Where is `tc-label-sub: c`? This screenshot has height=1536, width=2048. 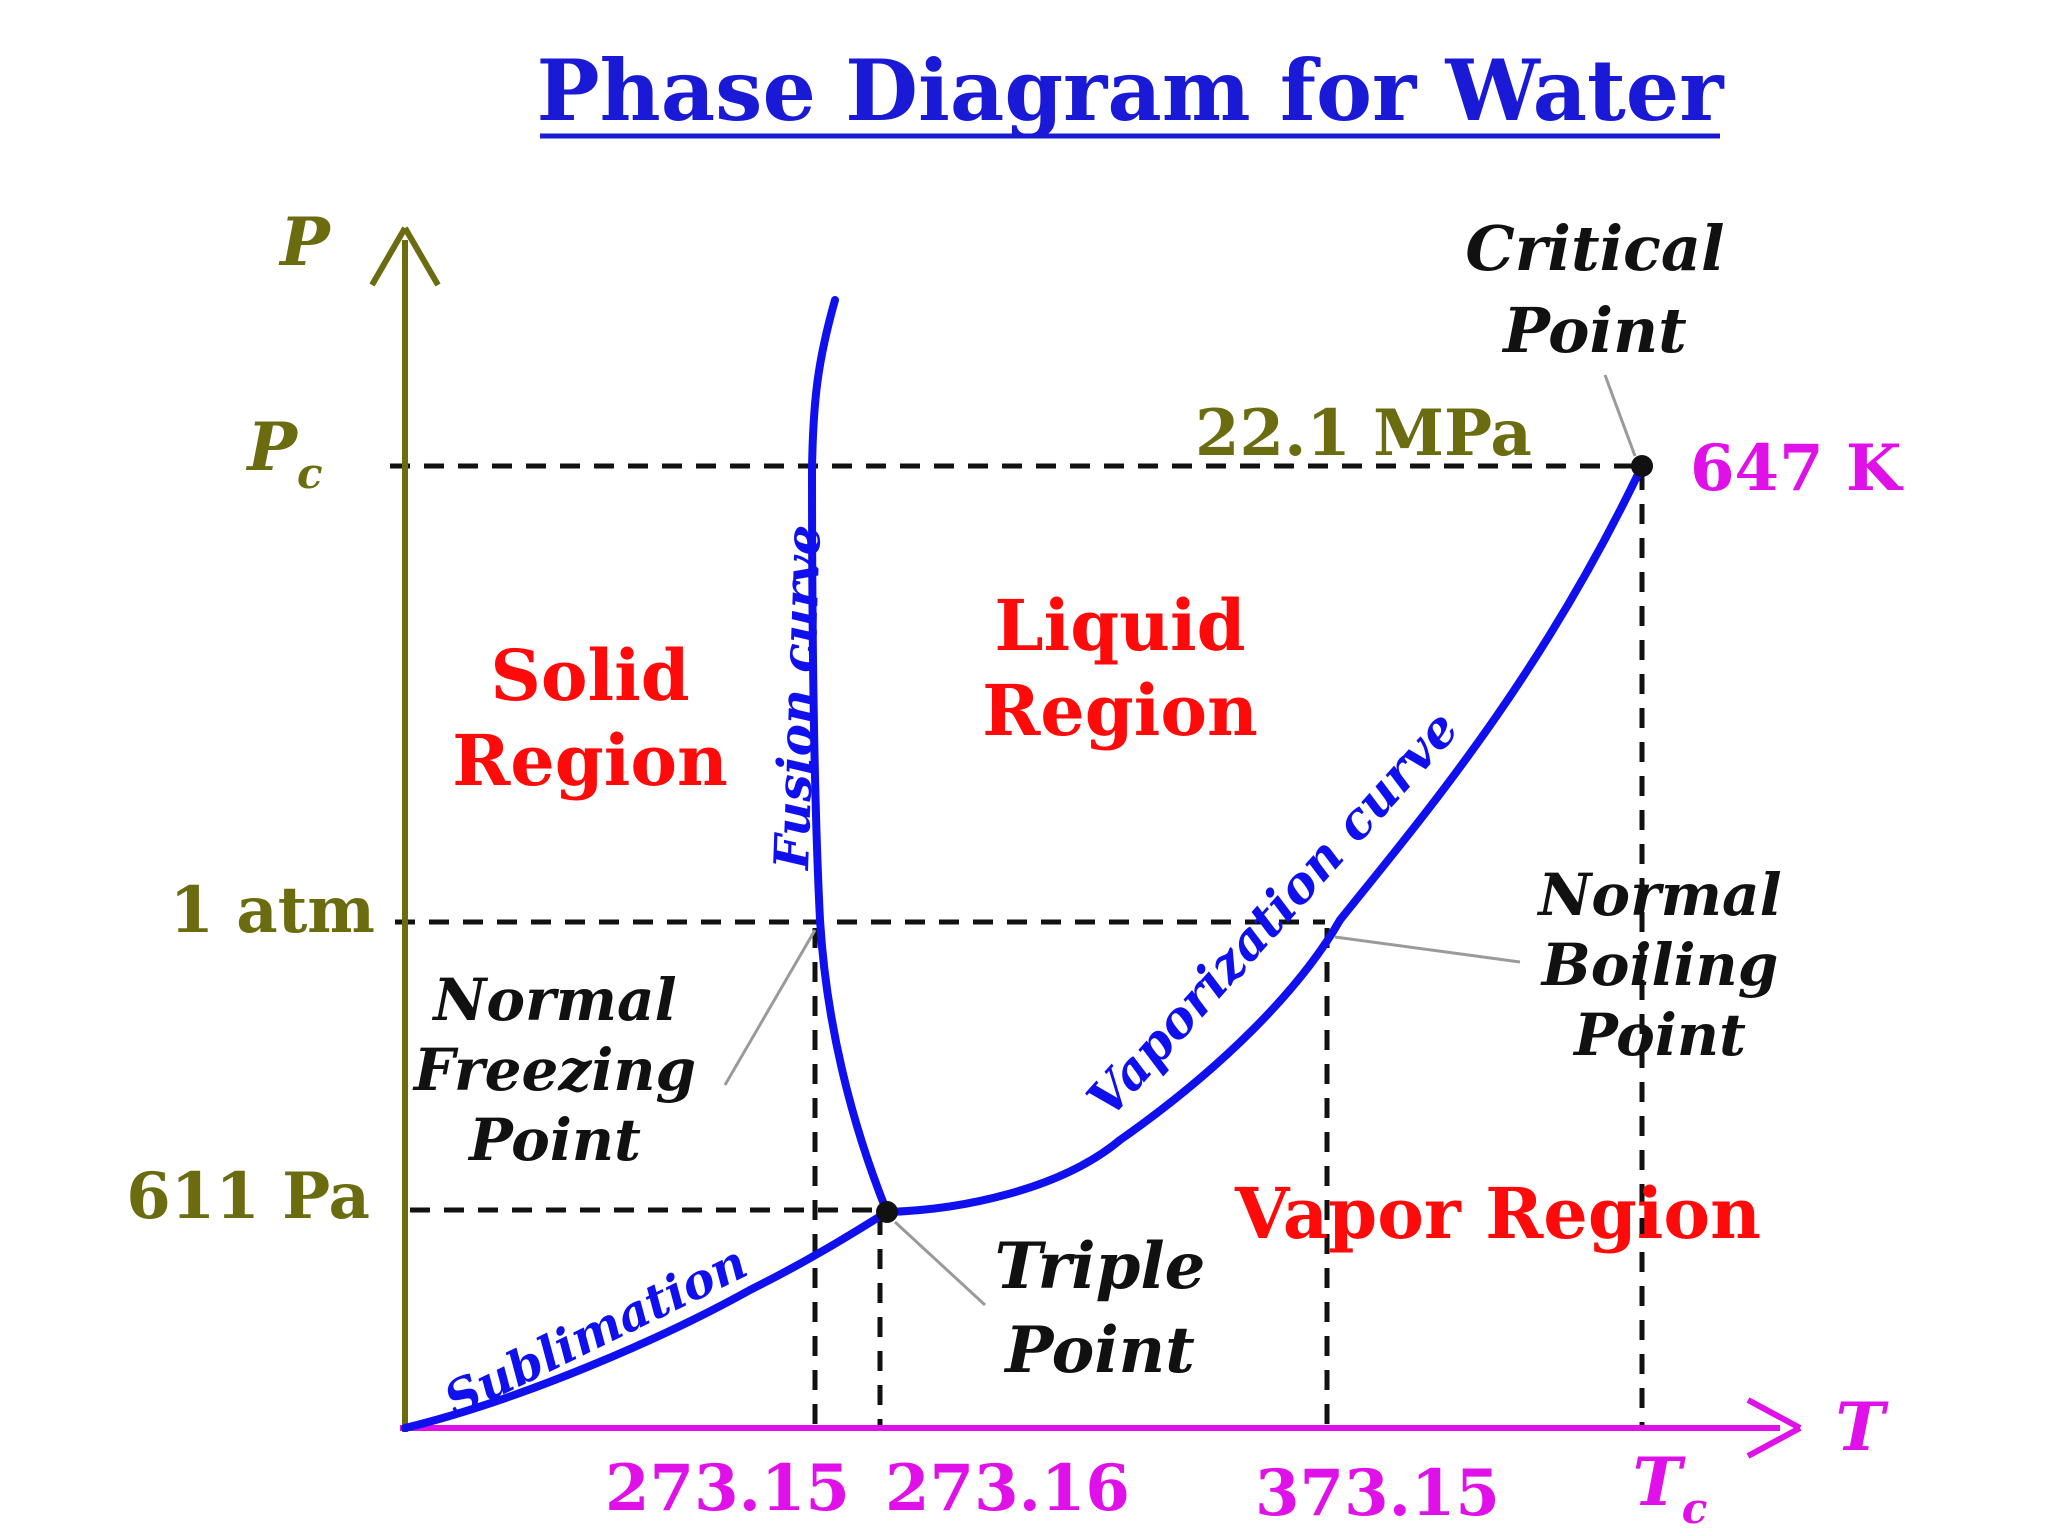 tc-label-sub: c is located at coordinates (1695, 1508).